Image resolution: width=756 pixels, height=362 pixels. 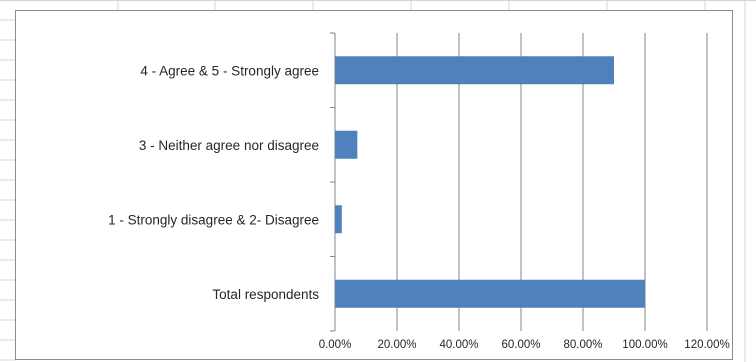 What do you see at coordinates (706, 345) in the screenshot?
I see `x-tick-label: 120.00%` at bounding box center [706, 345].